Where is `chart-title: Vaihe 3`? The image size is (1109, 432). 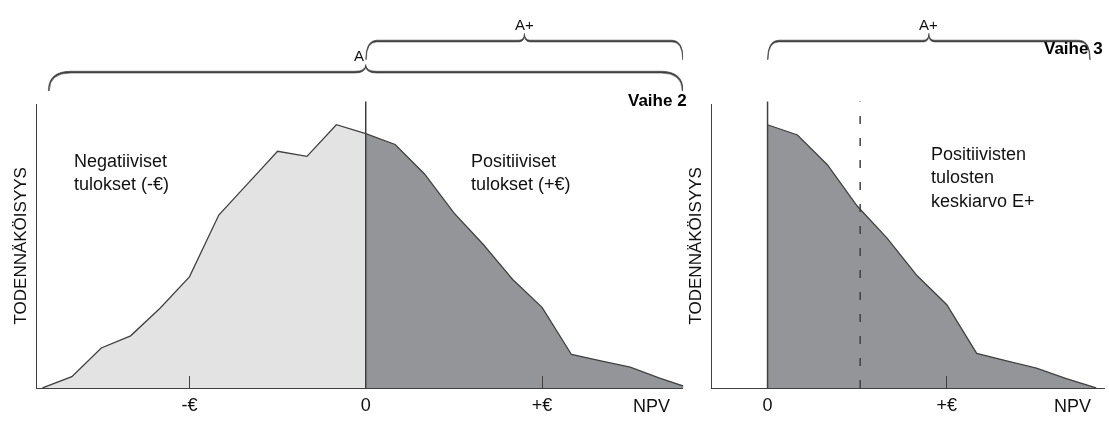 chart-title: Vaihe 3 is located at coordinates (1073, 48).